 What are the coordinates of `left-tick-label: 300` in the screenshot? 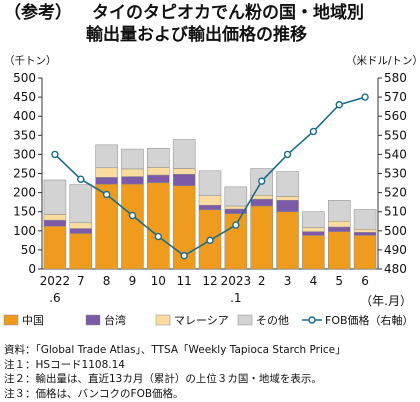 It's located at (24, 154).